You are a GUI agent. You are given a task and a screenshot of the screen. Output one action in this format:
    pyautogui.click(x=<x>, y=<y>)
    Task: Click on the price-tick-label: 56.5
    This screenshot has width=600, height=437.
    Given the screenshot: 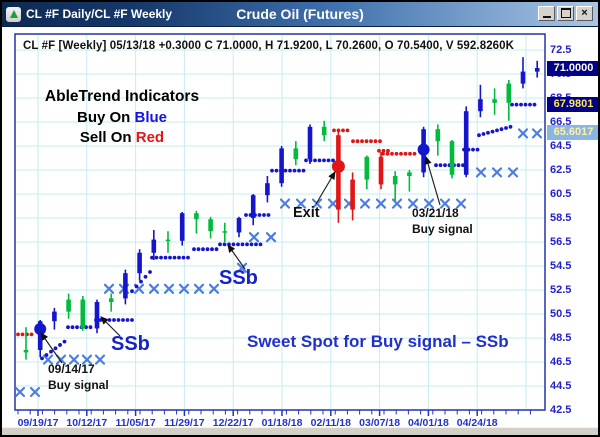 What is the action you would take?
    pyautogui.click(x=561, y=241)
    